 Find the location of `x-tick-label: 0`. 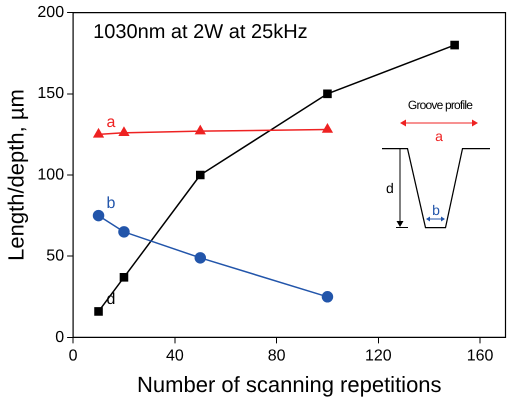

x-tick-label: 0 is located at coordinates (73, 355).